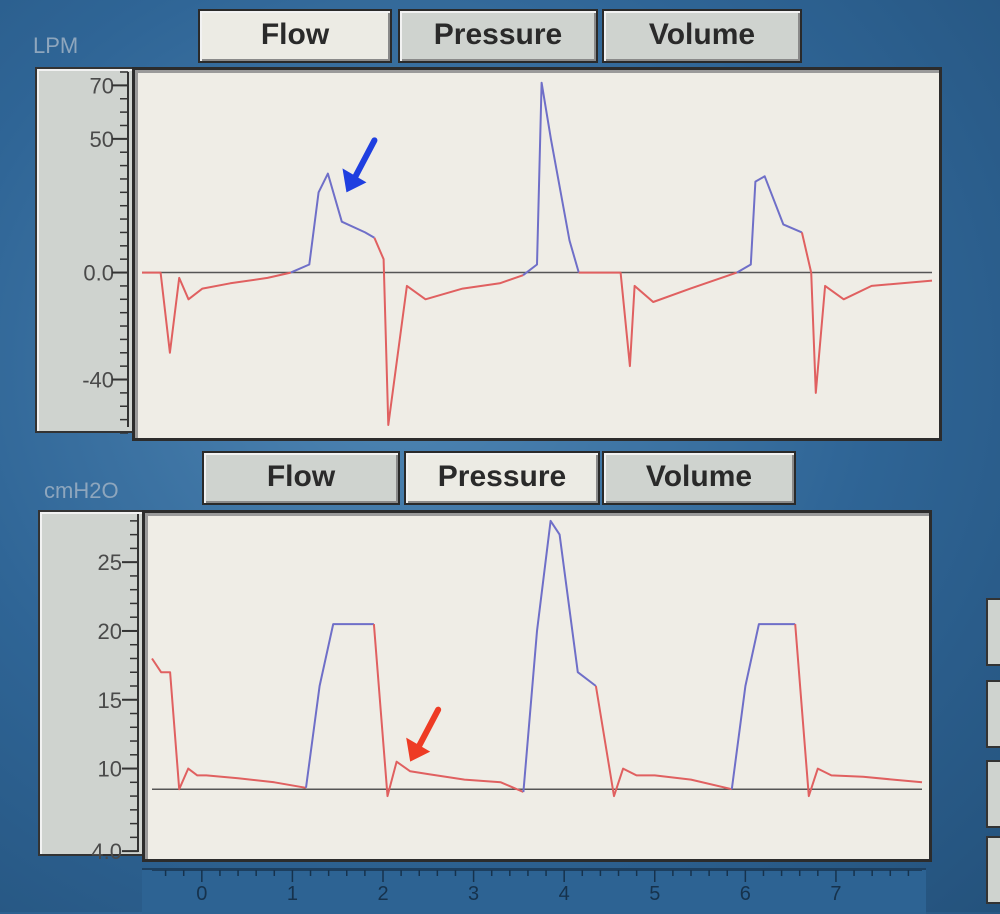  What do you see at coordinates (56, 45) in the screenshot?
I see `flow-unit-label: LPM` at bounding box center [56, 45].